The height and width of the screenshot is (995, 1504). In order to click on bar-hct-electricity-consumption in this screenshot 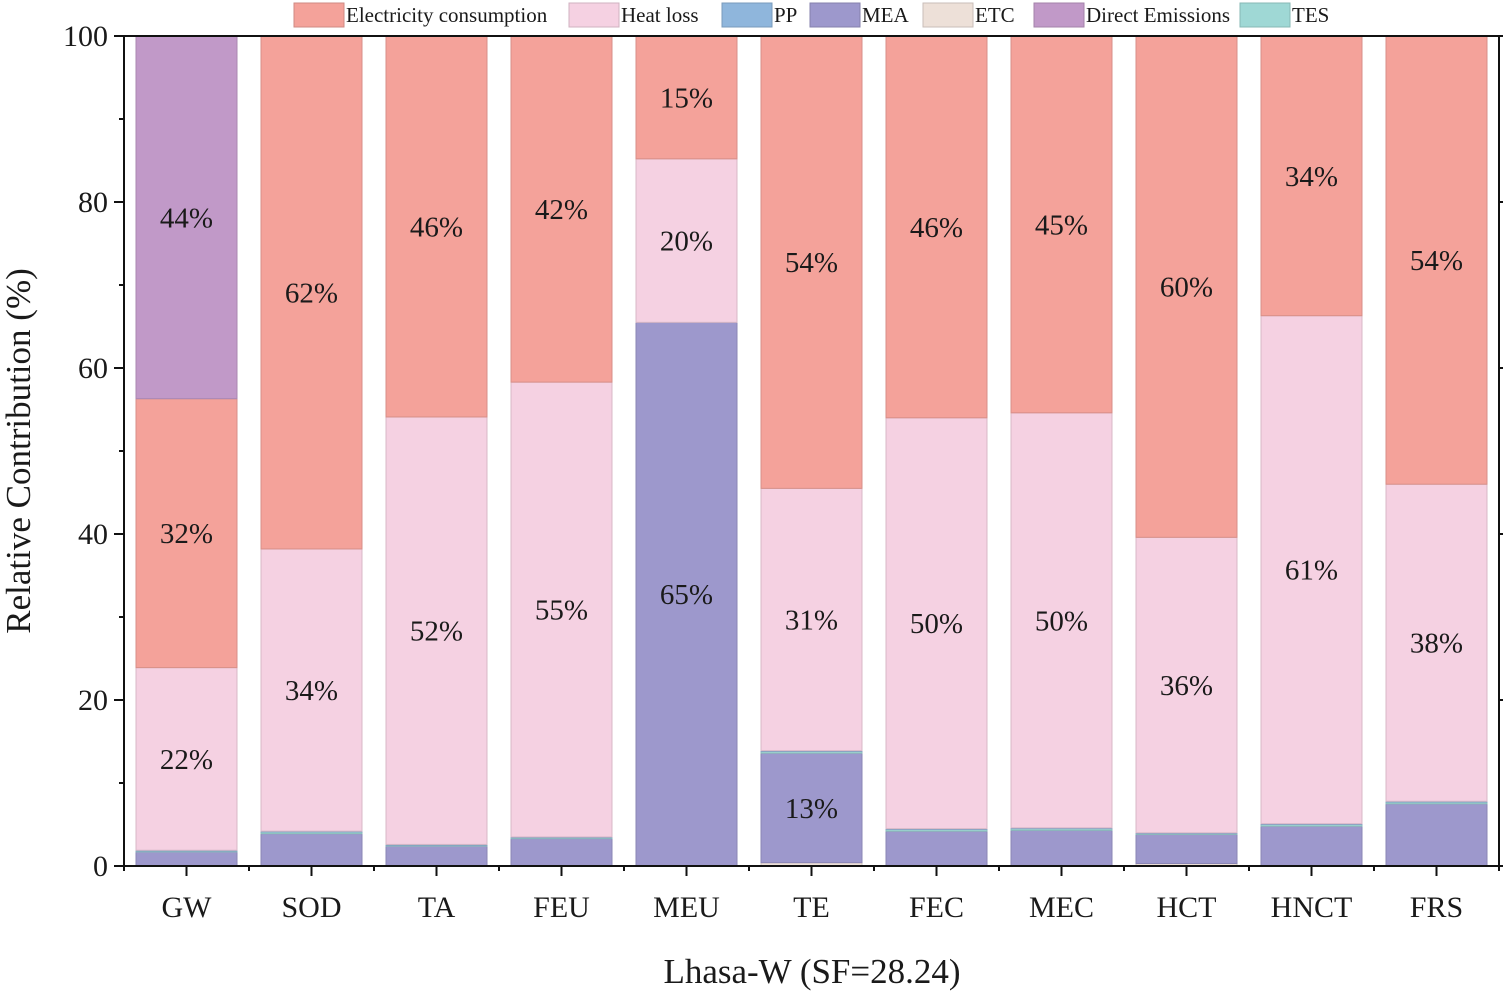, I will do `click(1186, 286)`.